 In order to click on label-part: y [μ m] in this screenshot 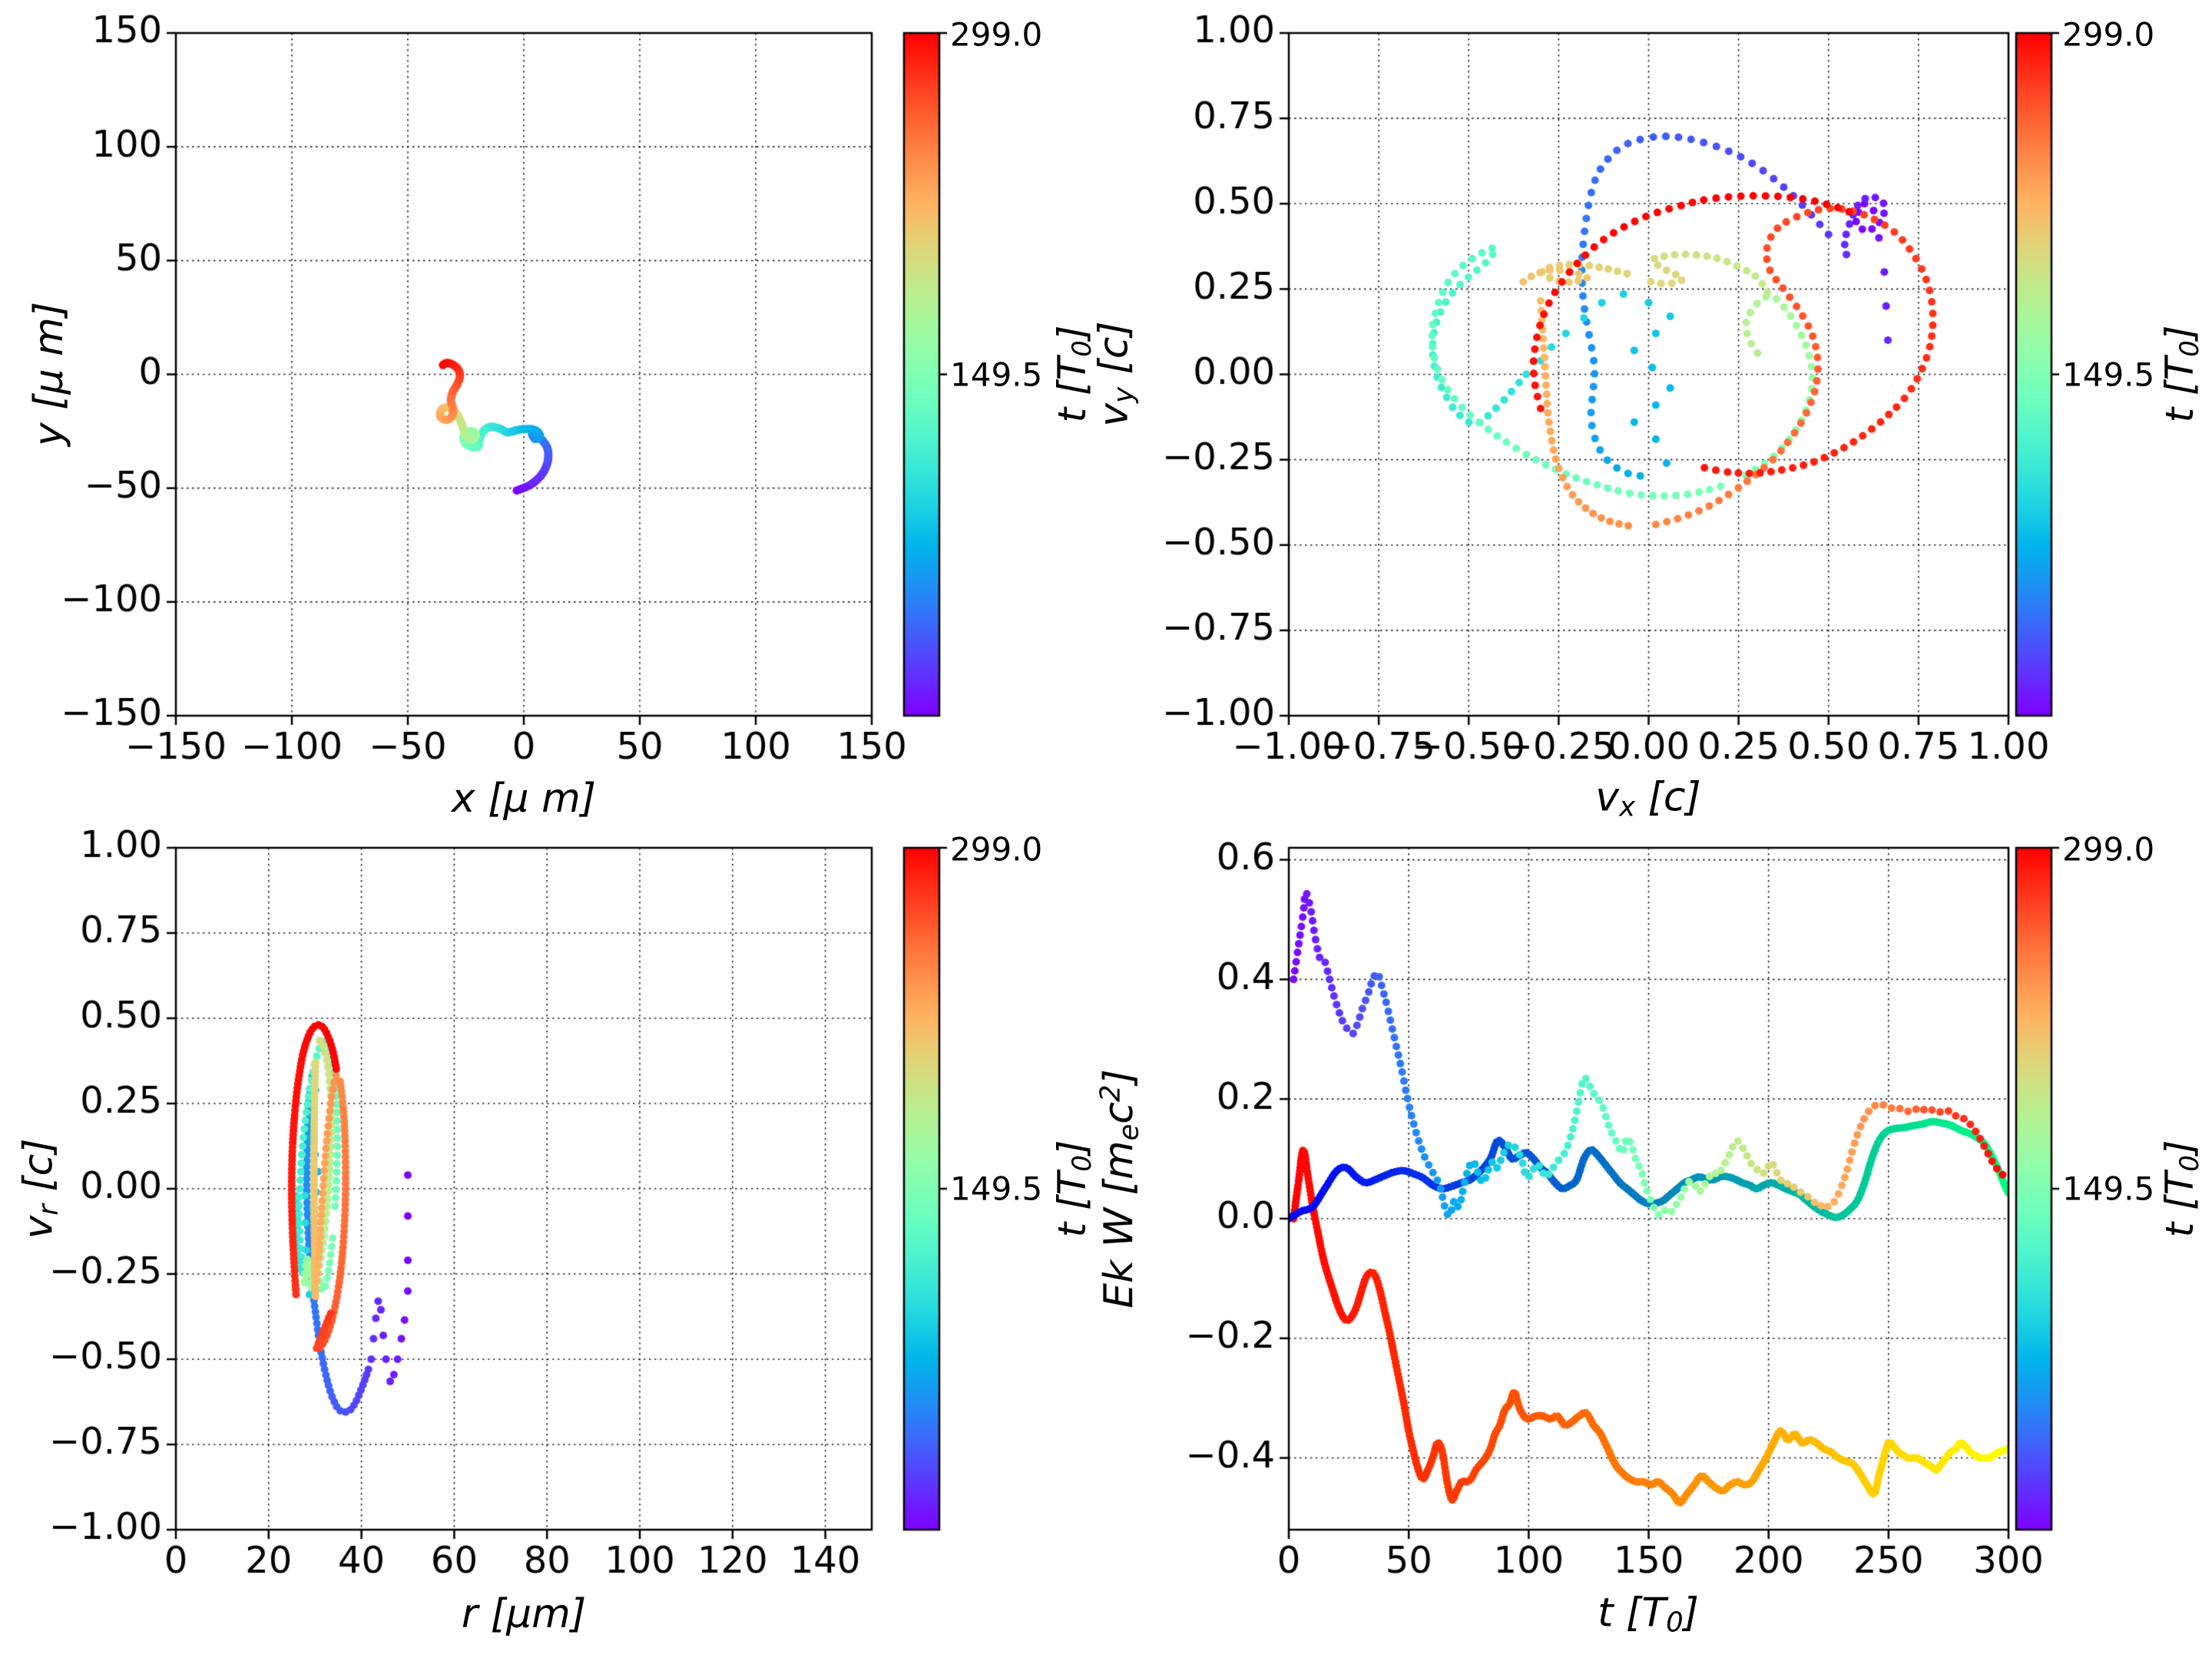, I will do `click(49, 374)`.